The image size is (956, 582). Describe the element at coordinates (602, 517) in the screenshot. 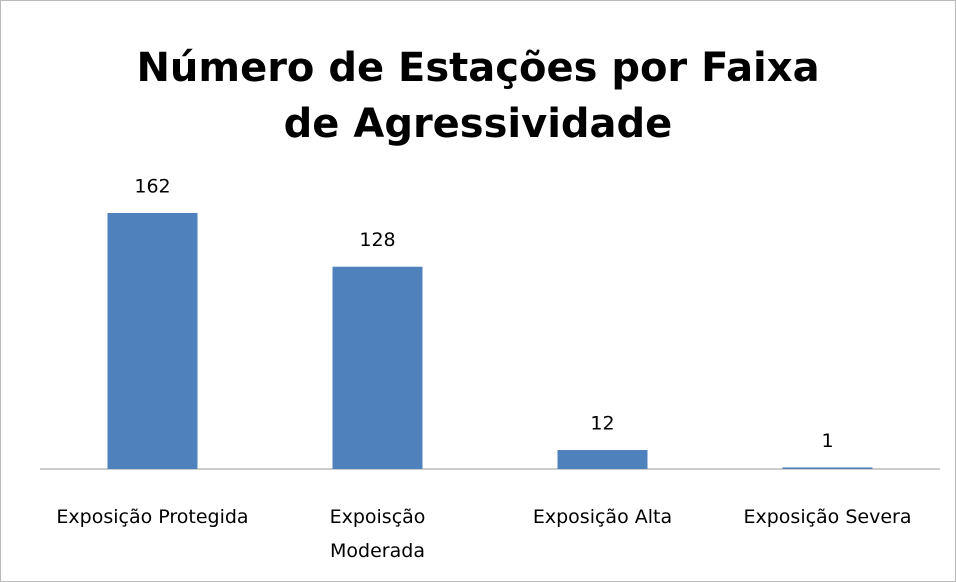

I see `x-tick-label: Exposição Alta` at that location.